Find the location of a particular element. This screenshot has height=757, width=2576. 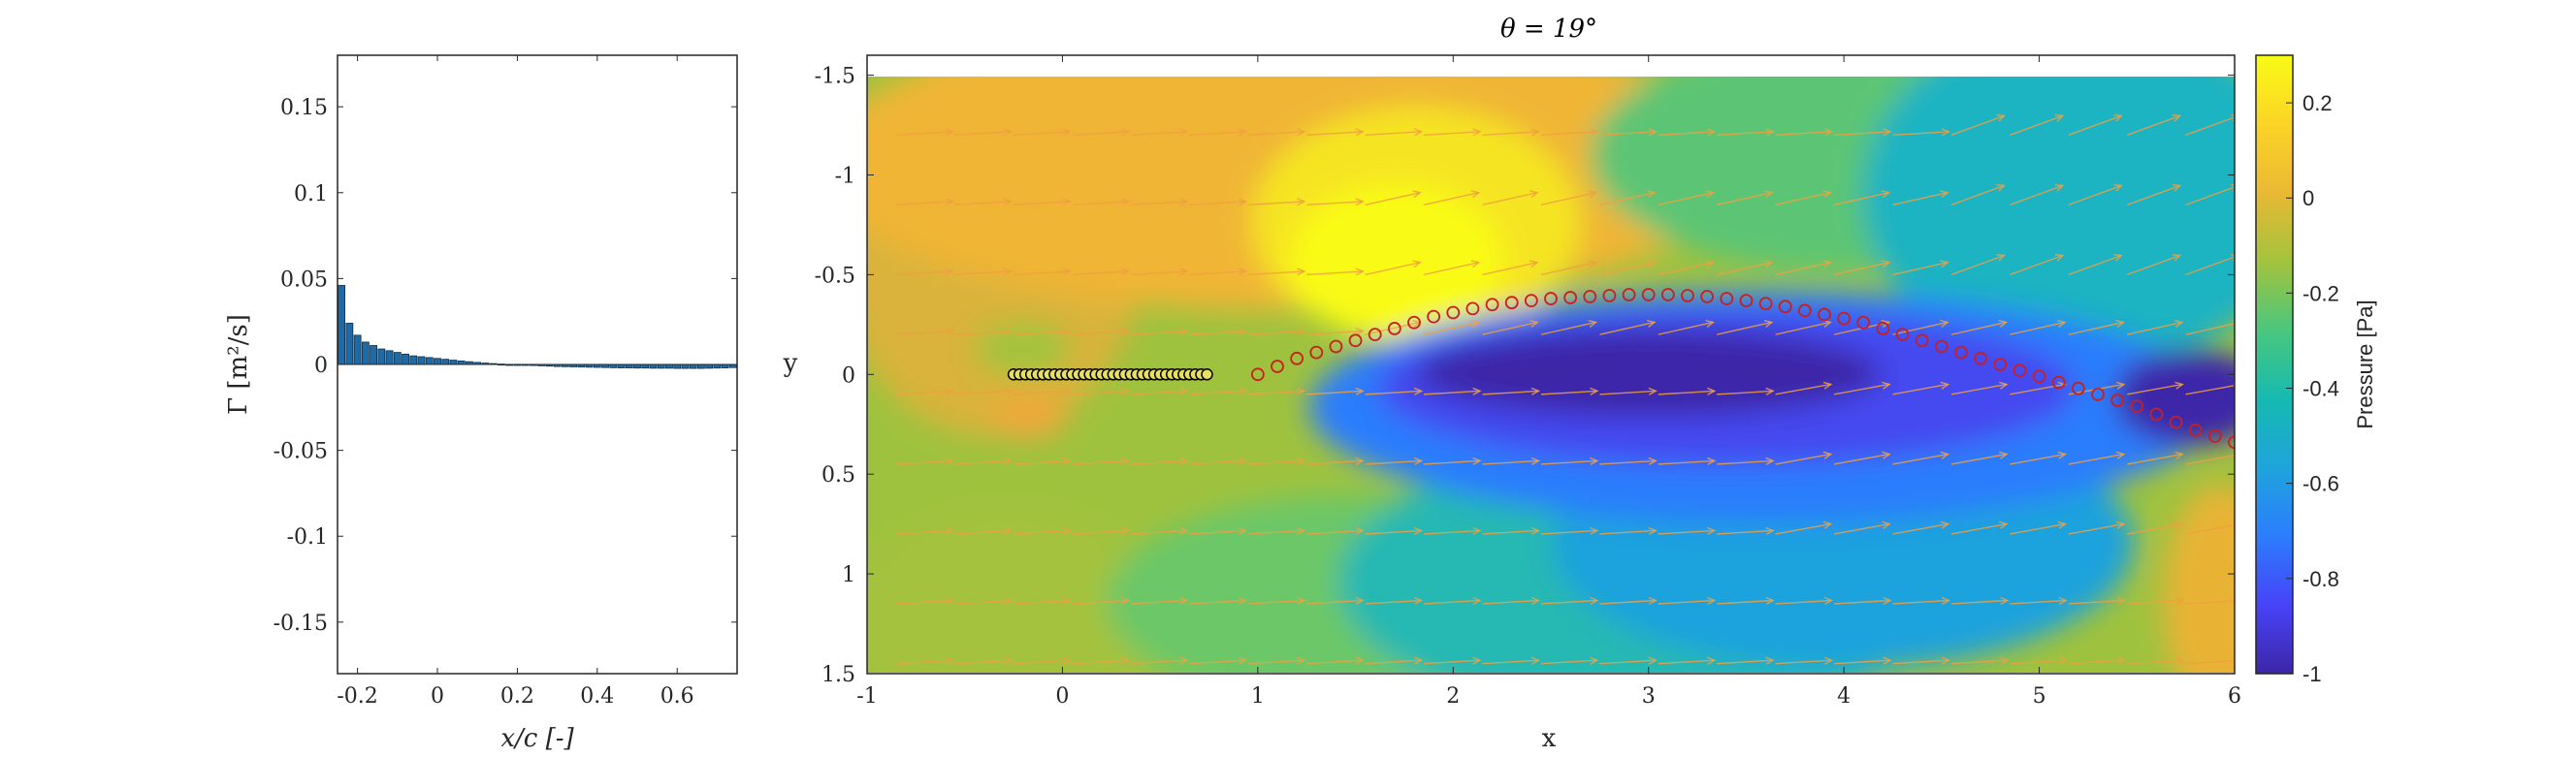

y-tick-label: -1.5 is located at coordinates (835, 77).